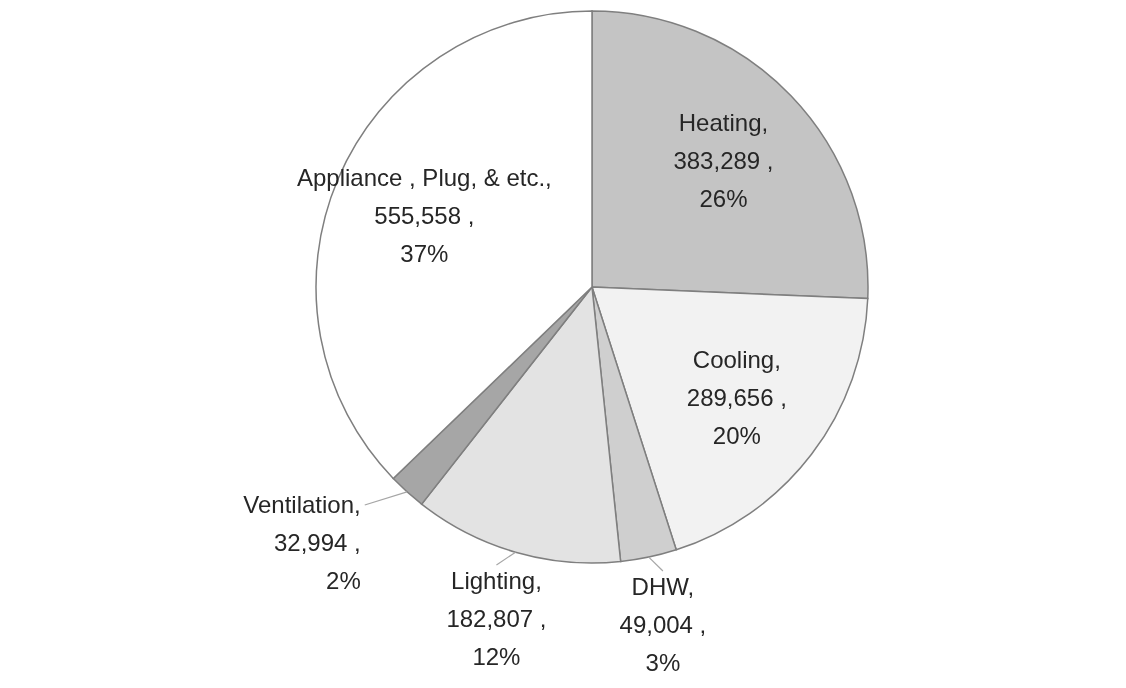 The width and height of the screenshot is (1126, 688). Describe the element at coordinates (723, 161) in the screenshot. I see `slice-label: Heating, 383,289 , 26%` at that location.